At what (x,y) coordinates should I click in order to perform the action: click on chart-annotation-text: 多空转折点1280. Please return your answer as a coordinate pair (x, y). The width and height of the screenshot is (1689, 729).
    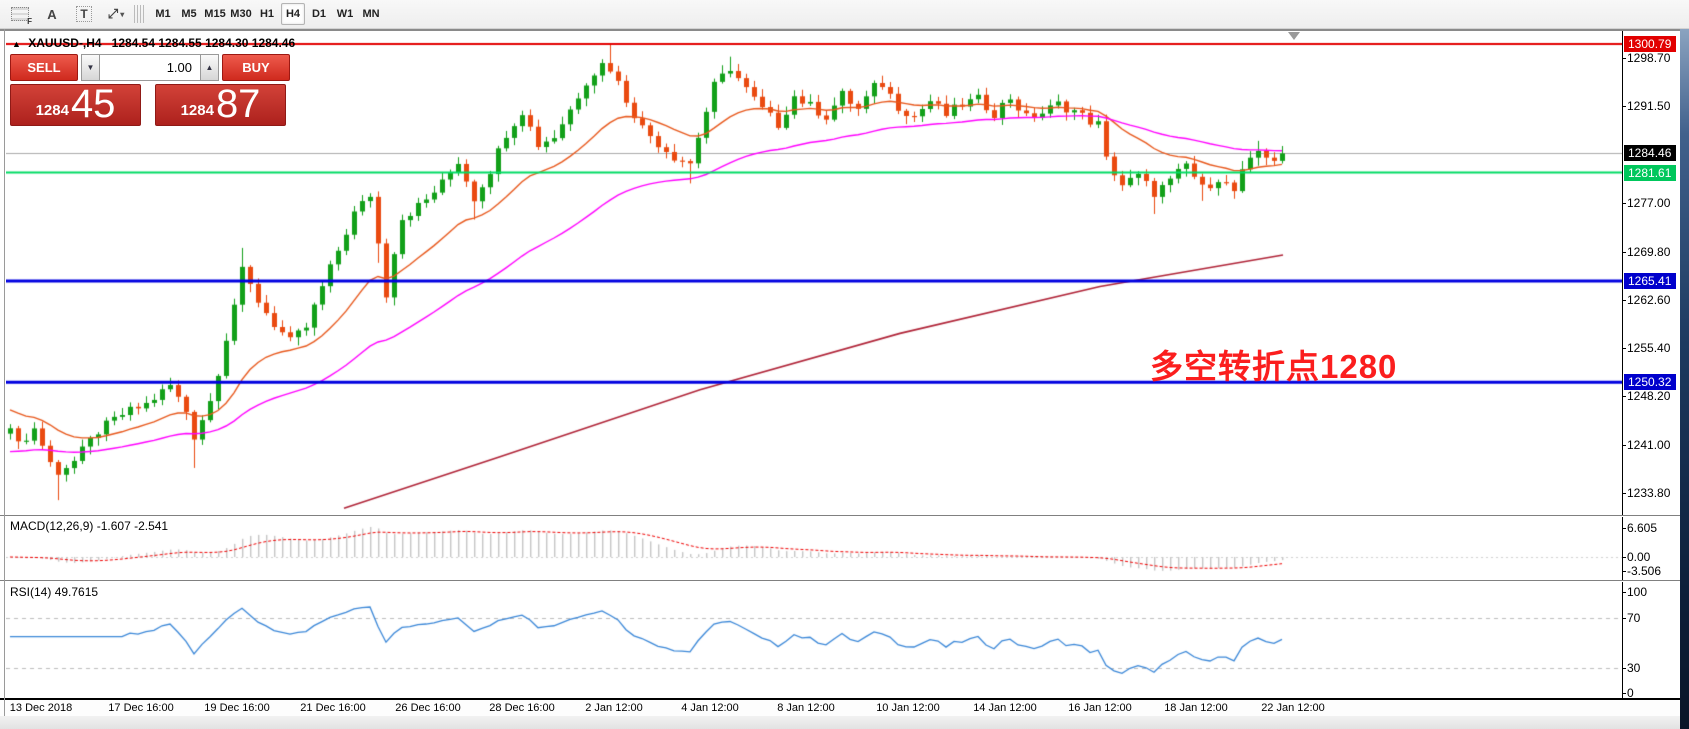
    Looking at the image, I should click on (1274, 366).